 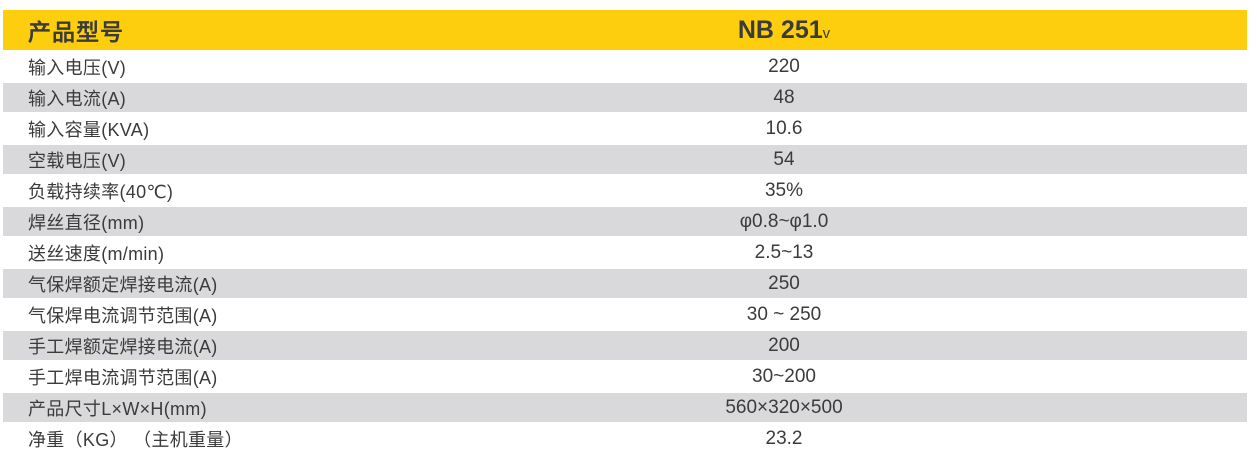 What do you see at coordinates (625, 408) in the screenshot?
I see `table-row: 产品尺寸L×W×H(mm) 560×320×500` at bounding box center [625, 408].